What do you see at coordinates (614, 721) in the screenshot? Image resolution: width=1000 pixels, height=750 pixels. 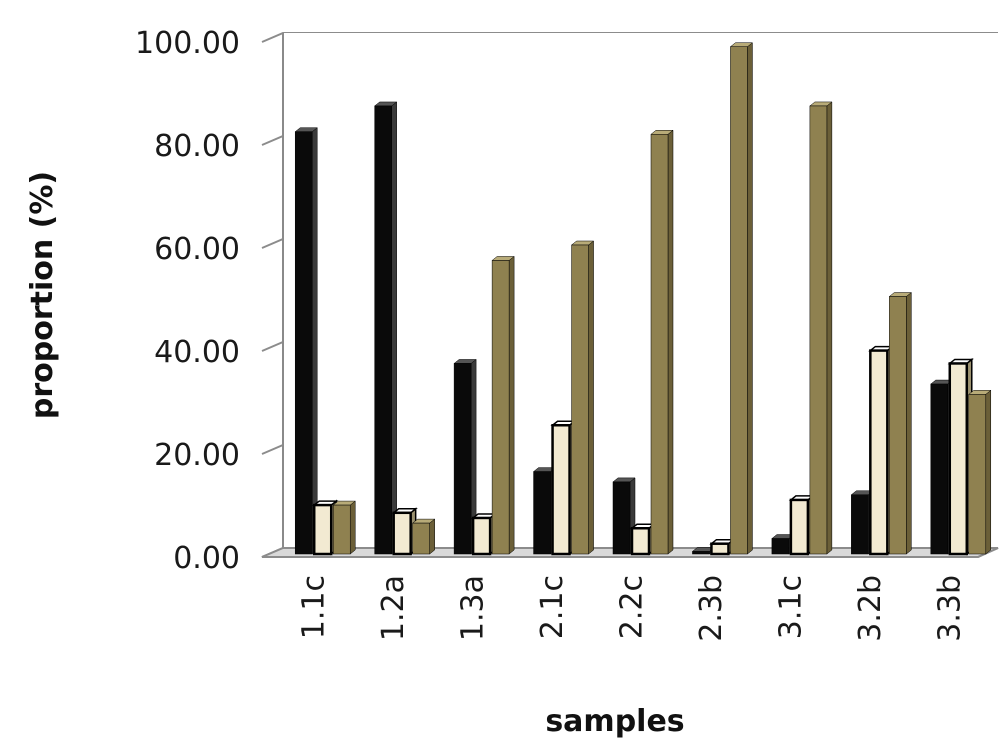 I see `x-axis-title: samples` at bounding box center [614, 721].